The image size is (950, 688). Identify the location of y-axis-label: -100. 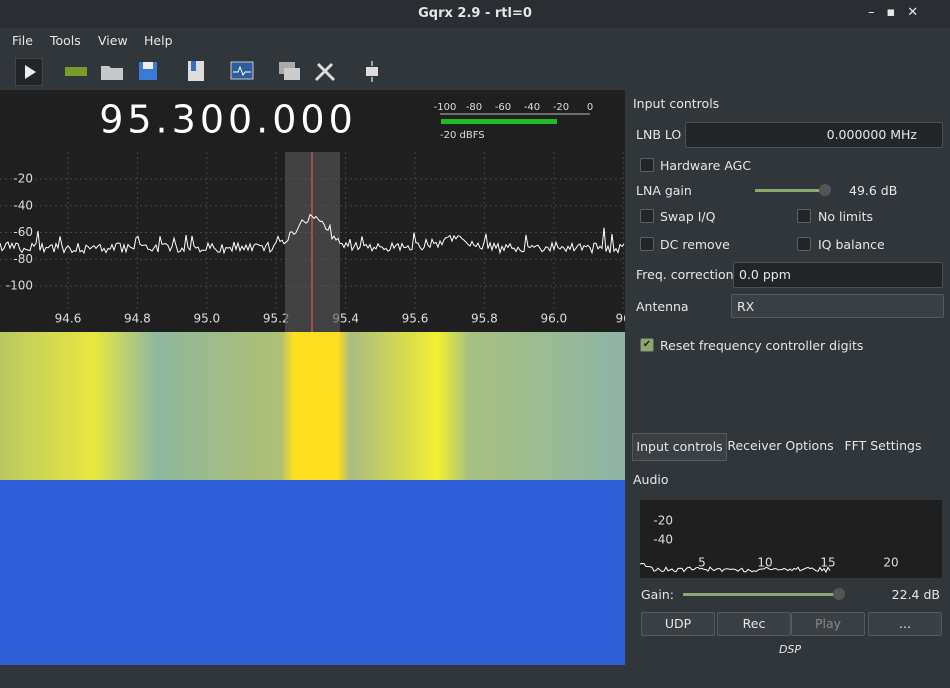
(19, 286).